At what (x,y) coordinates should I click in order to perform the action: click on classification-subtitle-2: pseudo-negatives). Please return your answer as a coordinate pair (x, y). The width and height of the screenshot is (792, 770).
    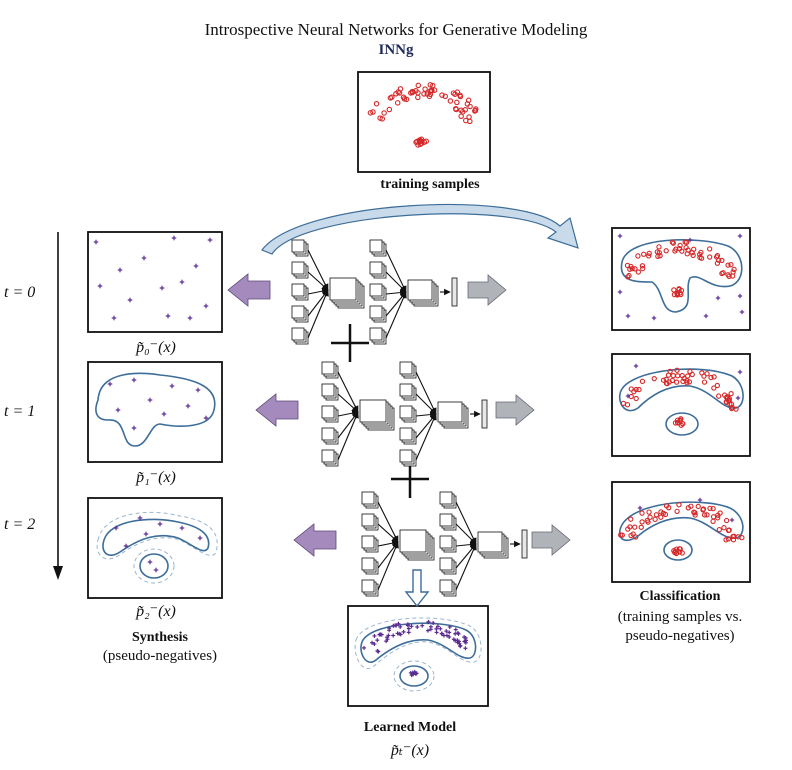
    Looking at the image, I should click on (680, 636).